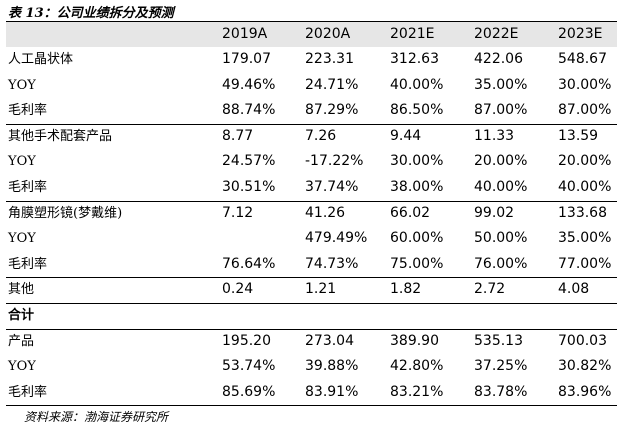 The image size is (643, 428). What do you see at coordinates (21, 315) in the screenshot?
I see `section-label: 合计` at bounding box center [21, 315].